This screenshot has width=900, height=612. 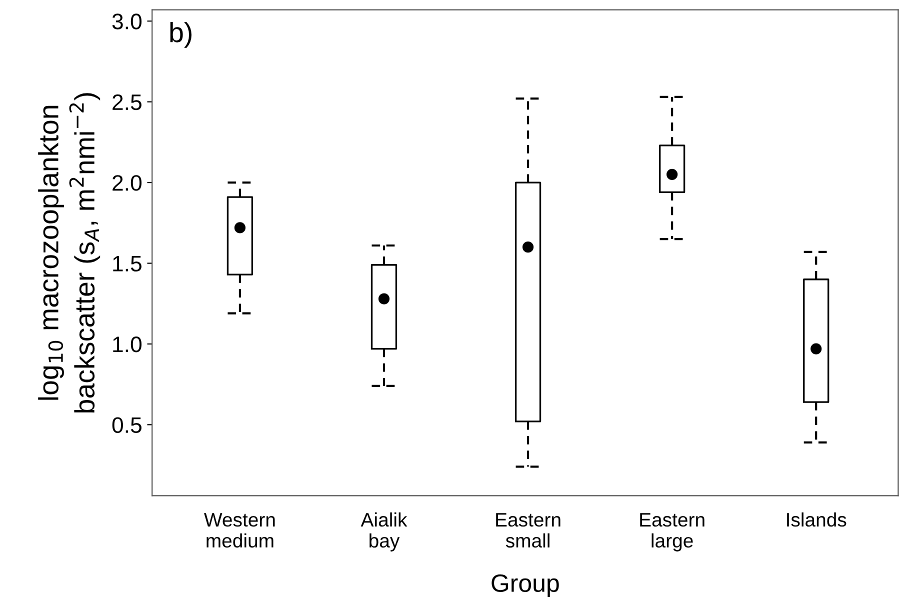 I want to click on x-tick-label: Eastern large, so click(x=672, y=532).